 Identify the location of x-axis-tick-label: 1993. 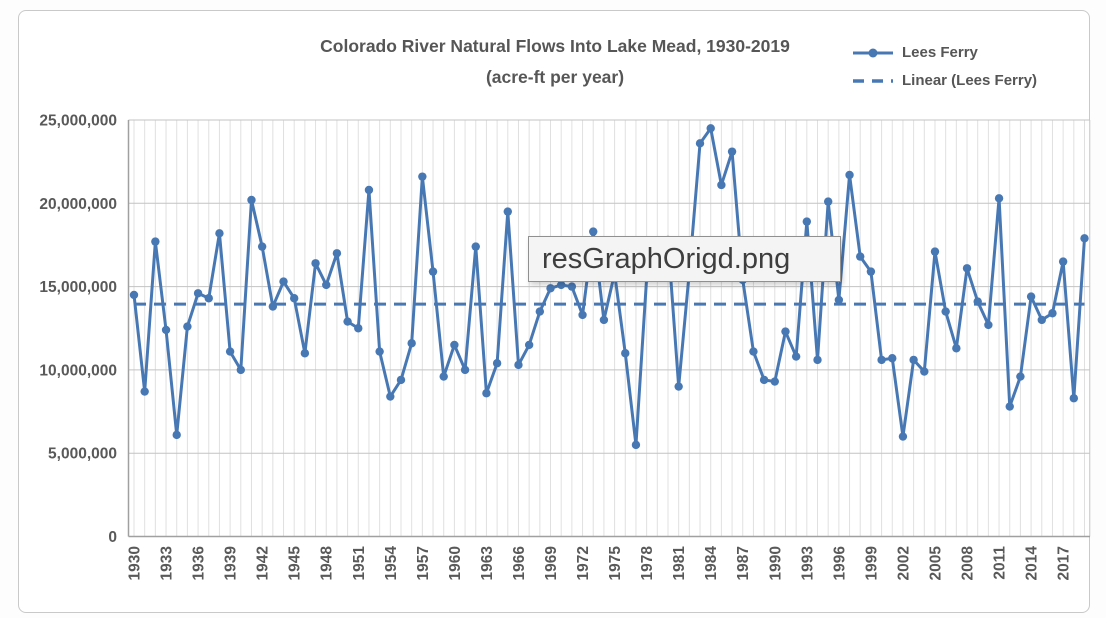
(807, 563).